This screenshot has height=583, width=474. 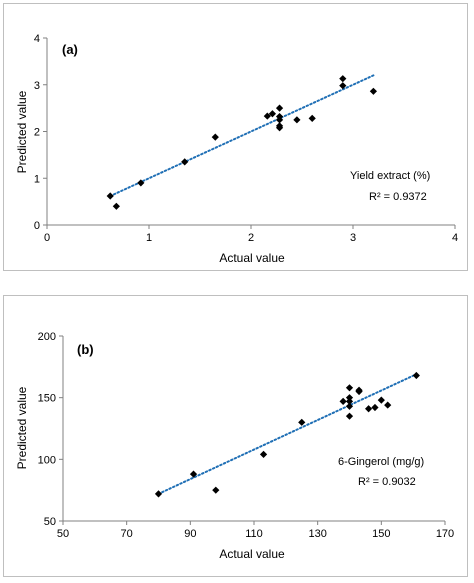 What do you see at coordinates (37, 179) in the screenshot?
I see `y-tick-label: 1` at bounding box center [37, 179].